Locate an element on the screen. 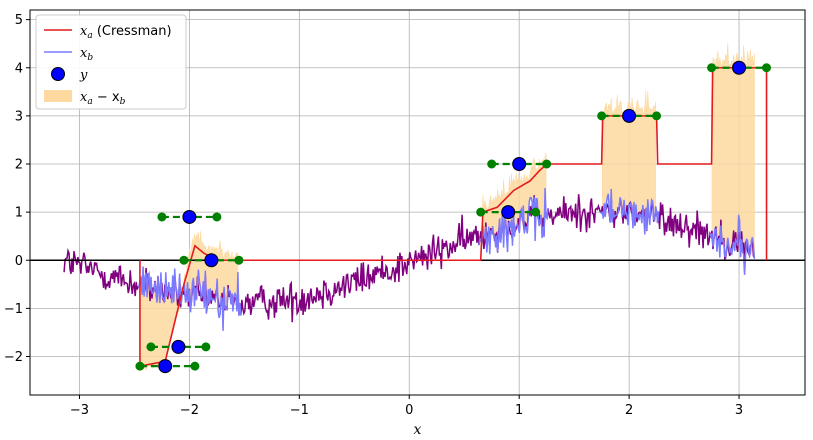 The height and width of the screenshot is (440, 813). x-tick-label: 3 is located at coordinates (739, 410).